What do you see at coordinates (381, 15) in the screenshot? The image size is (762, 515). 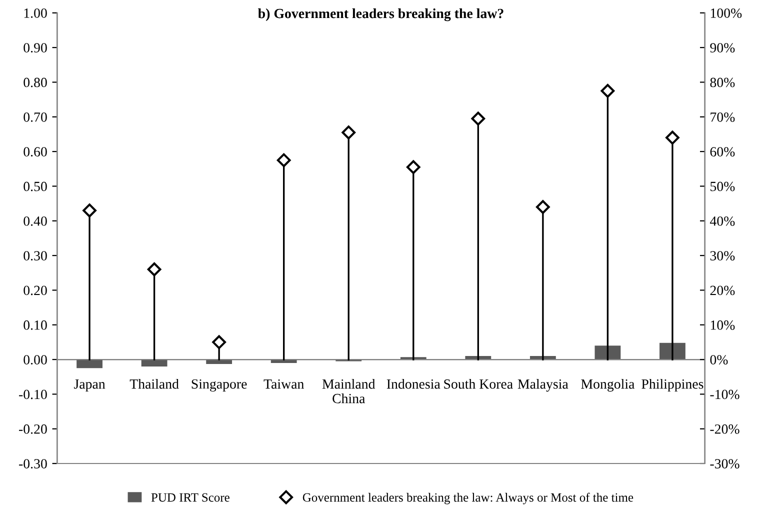 I see `chart-title: b) Government leaders breaking the law?` at bounding box center [381, 15].